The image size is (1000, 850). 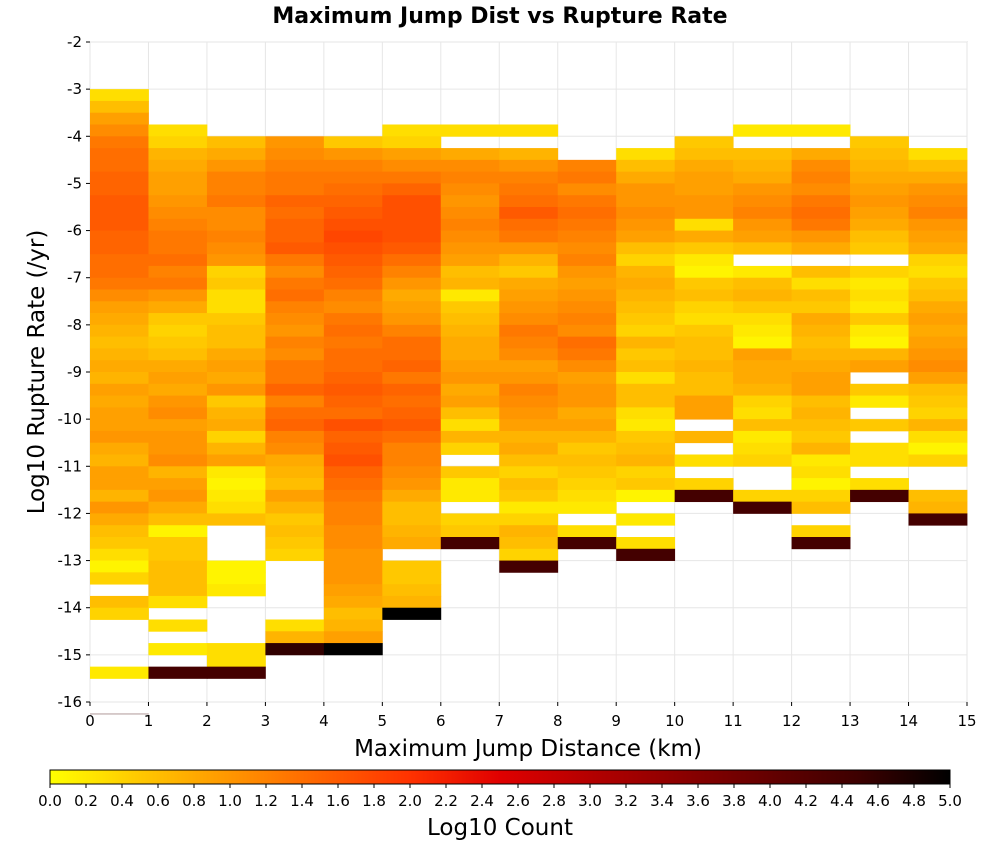 I want to click on y-tick-label: -13, so click(x=70, y=561).